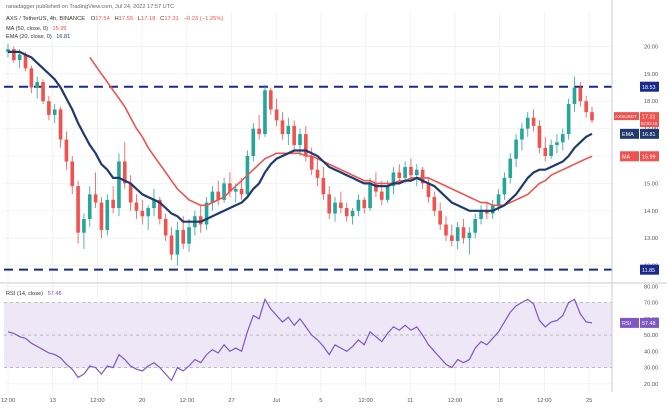 The height and width of the screenshot is (412, 667). I want to click on rsi-tick-label: 40.00, so click(651, 352).